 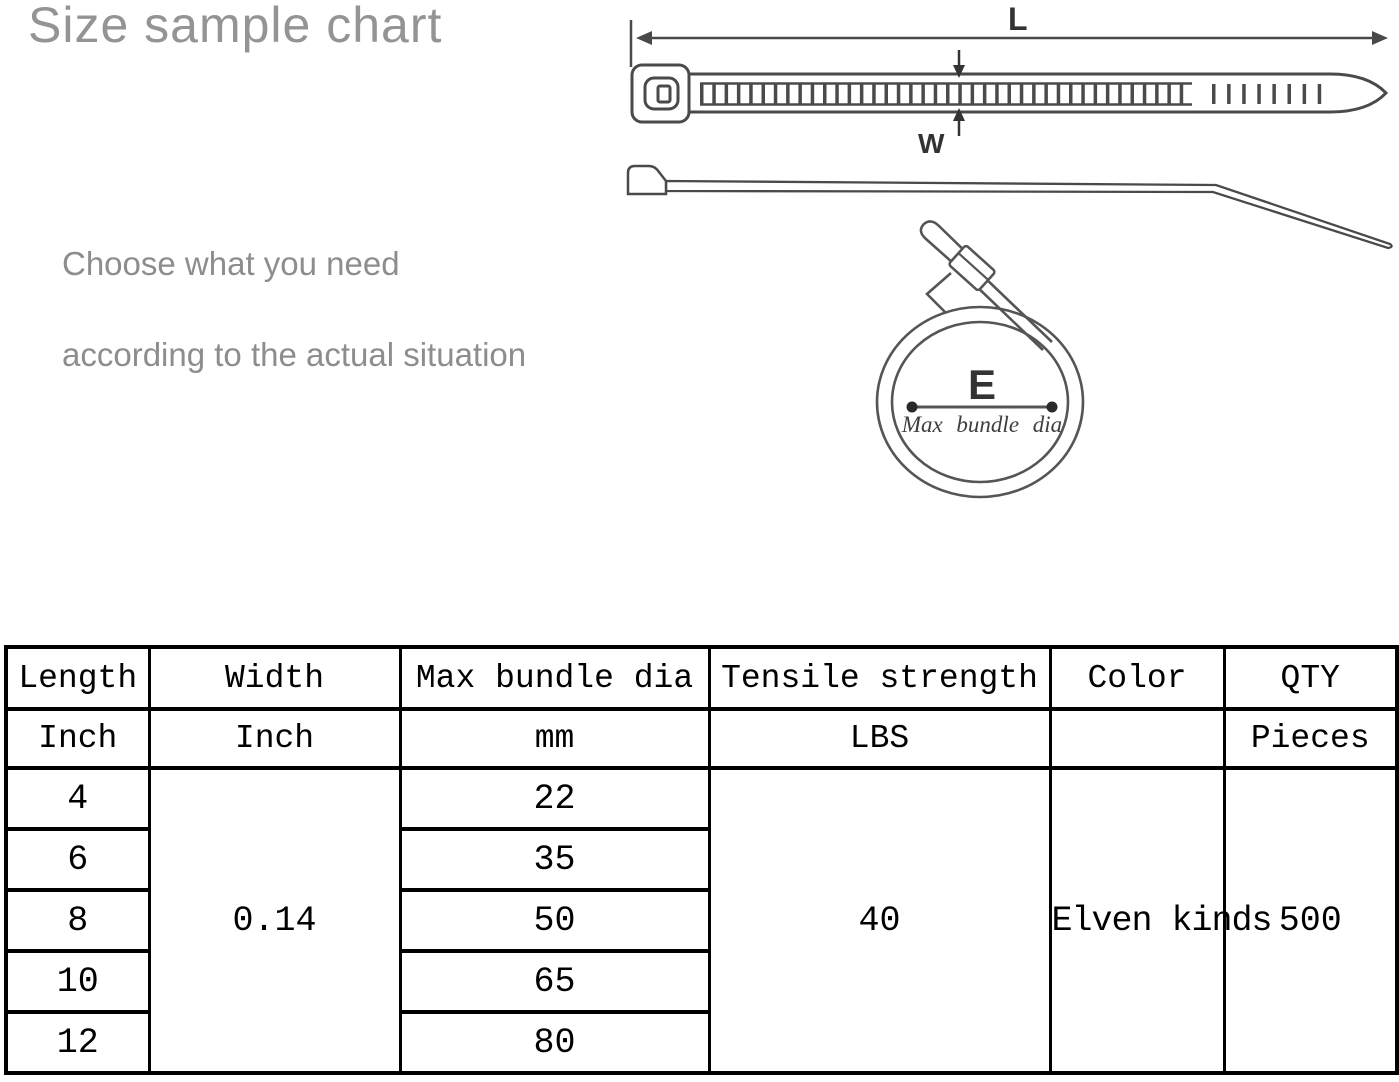 What do you see at coordinates (982, 384) in the screenshot?
I see `loop-diameter-label: E` at bounding box center [982, 384].